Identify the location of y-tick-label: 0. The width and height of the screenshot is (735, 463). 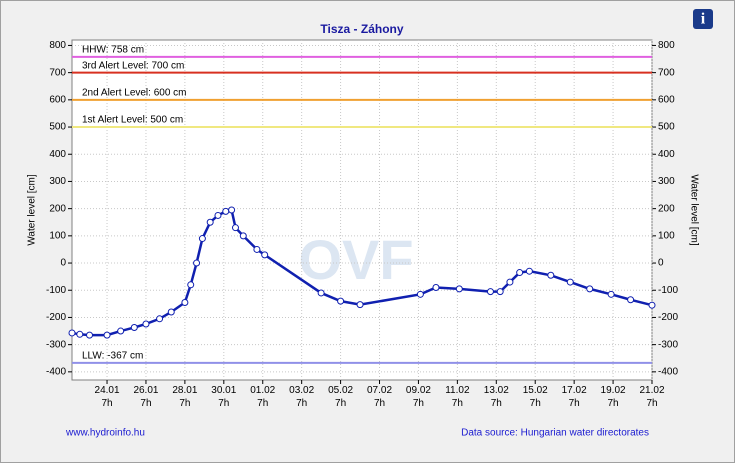
(63, 263).